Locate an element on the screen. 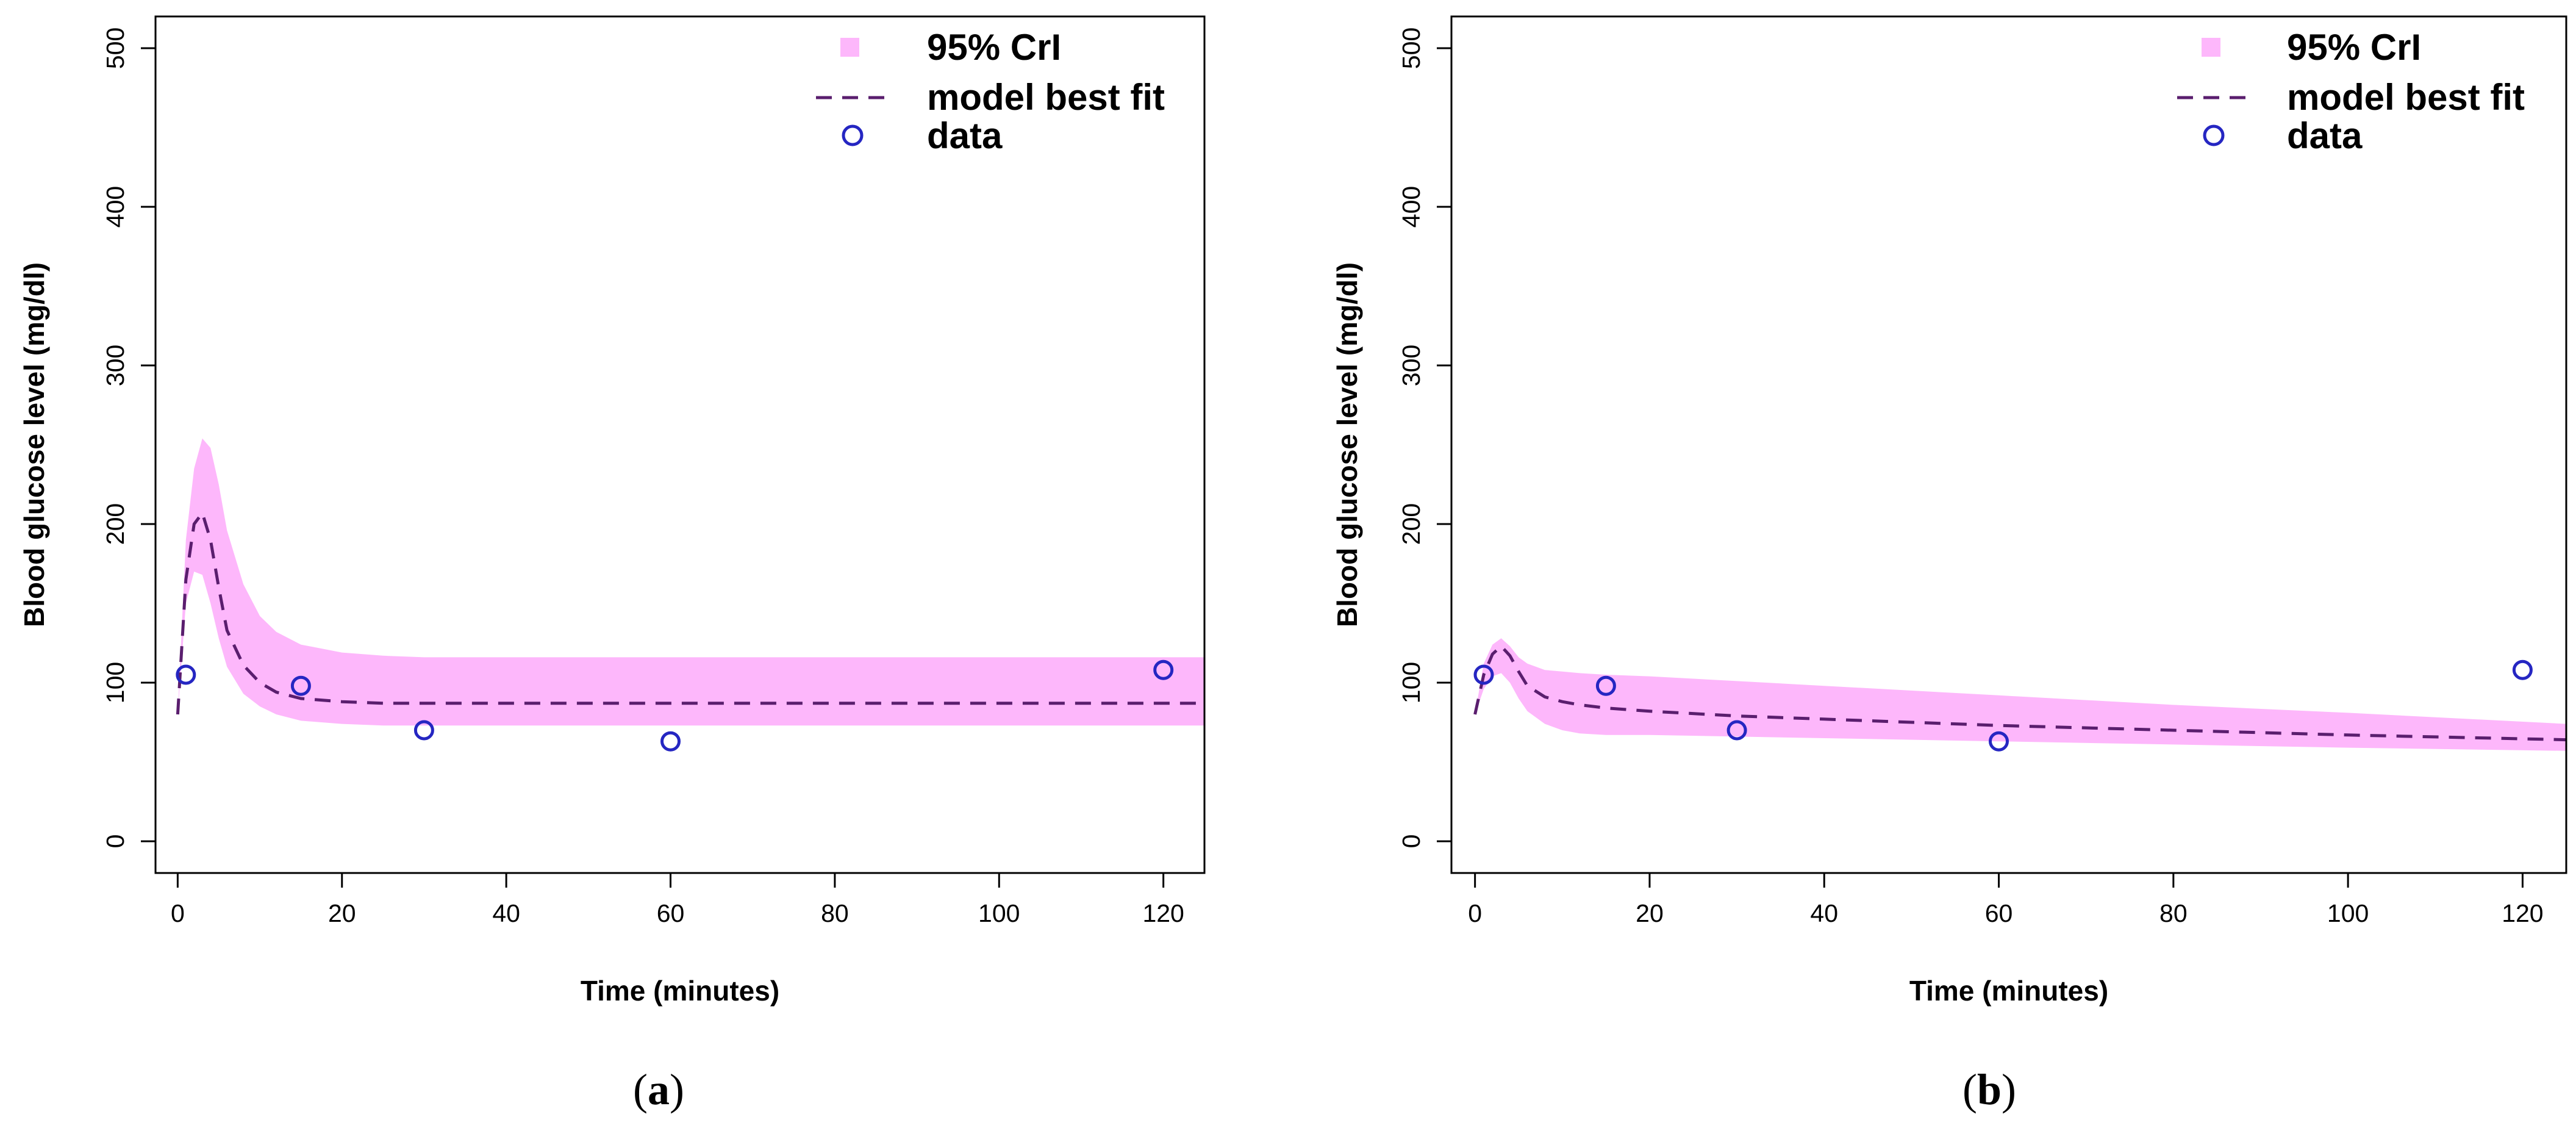 The height and width of the screenshot is (1128, 2576). panel-a-y-axis-title: Blood glucose level (mg/dl) is located at coordinates (34, 444).